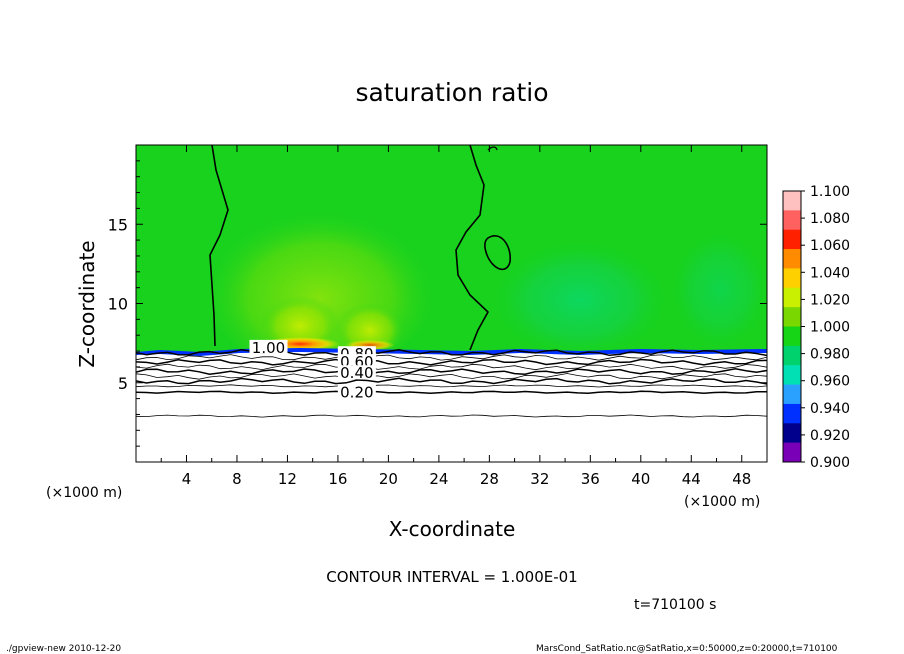 The width and height of the screenshot is (904, 654). What do you see at coordinates (590, 479) in the screenshot?
I see `x-tick-label: 36` at bounding box center [590, 479].